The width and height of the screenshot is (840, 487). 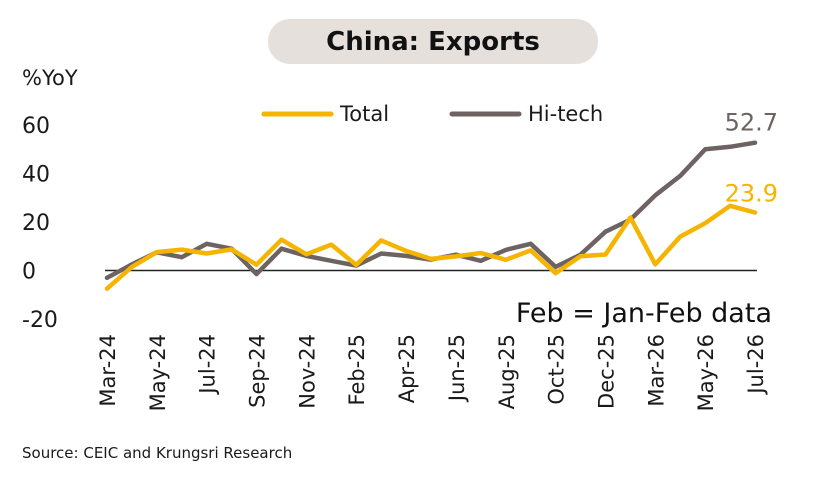 What do you see at coordinates (258, 371) in the screenshot?
I see `x-tick-label: Sep-24` at bounding box center [258, 371].